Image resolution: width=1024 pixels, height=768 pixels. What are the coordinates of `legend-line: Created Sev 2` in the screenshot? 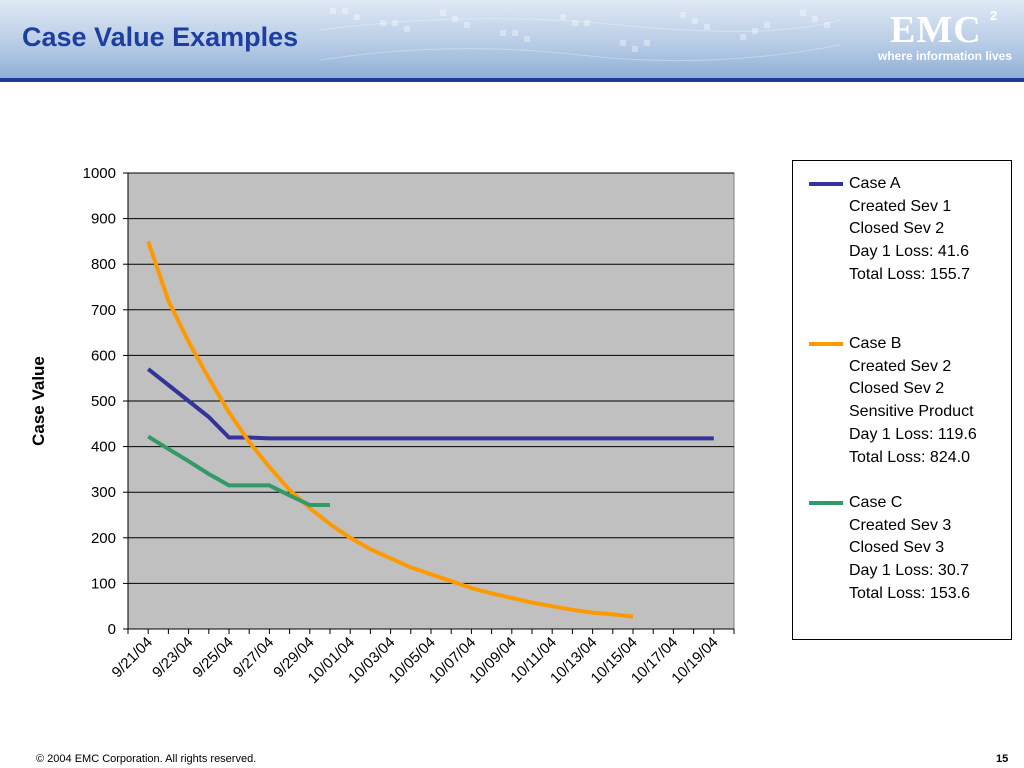 It's located at (900, 366).